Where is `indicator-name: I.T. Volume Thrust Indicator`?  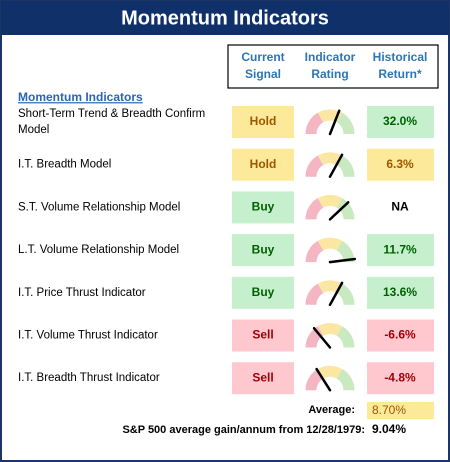 indicator-name: I.T. Volume Thrust Indicator is located at coordinates (88, 336).